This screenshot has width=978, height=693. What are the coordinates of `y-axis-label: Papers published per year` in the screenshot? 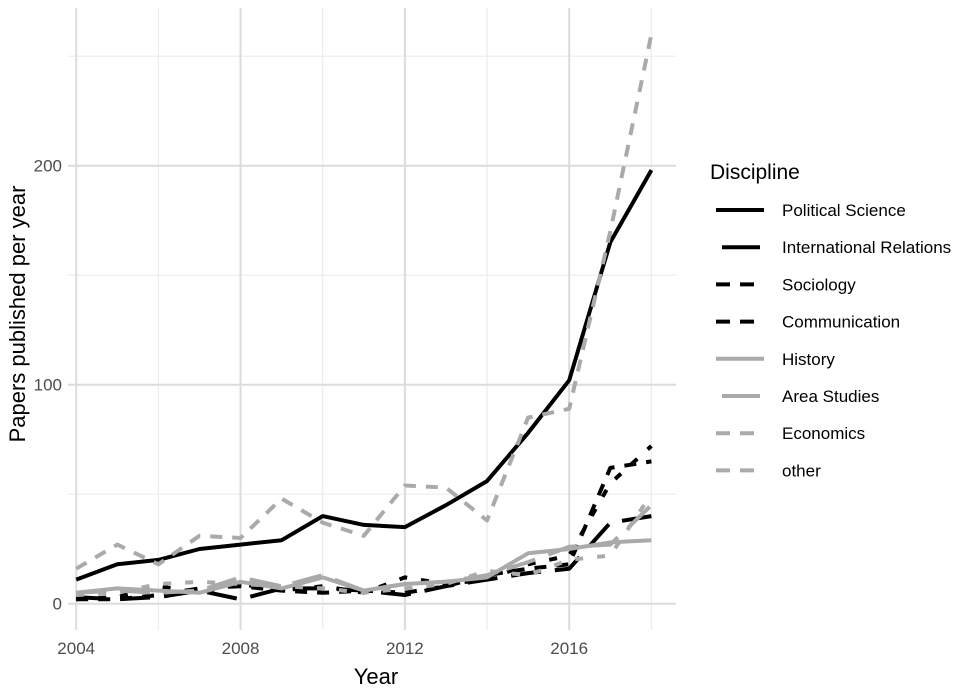 It's located at (17, 314).